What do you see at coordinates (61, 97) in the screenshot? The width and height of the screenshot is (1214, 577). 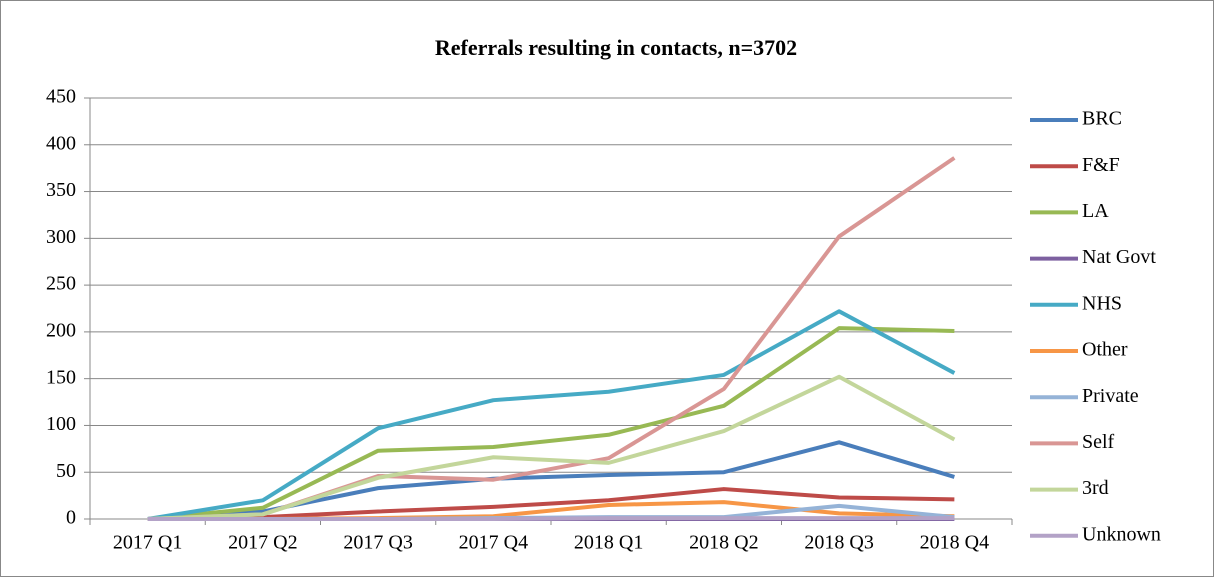 I see `y-tick-label: 450` at bounding box center [61, 97].